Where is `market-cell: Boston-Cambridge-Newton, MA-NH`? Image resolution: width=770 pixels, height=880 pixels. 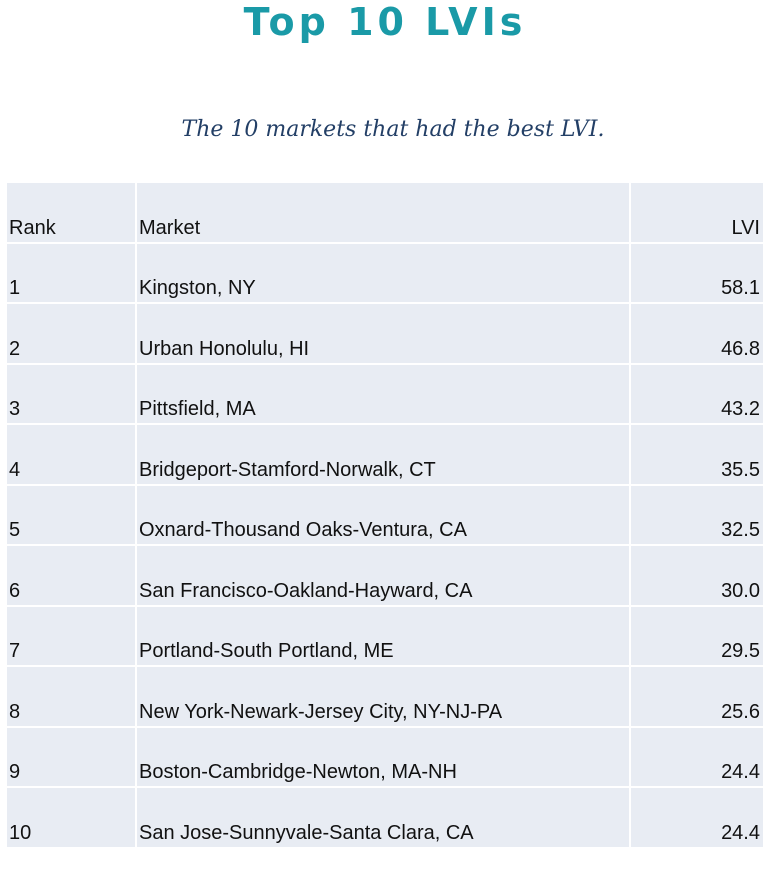
market-cell: Boston-Cambridge-Newton, MA-NH is located at coordinates (384, 757).